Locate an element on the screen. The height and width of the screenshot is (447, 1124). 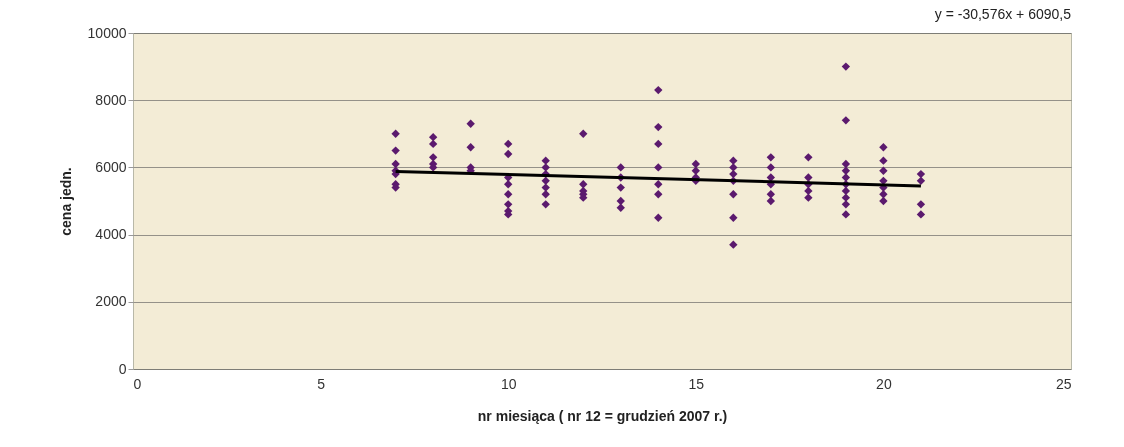
x-tick-label: 0 is located at coordinates (137, 383).